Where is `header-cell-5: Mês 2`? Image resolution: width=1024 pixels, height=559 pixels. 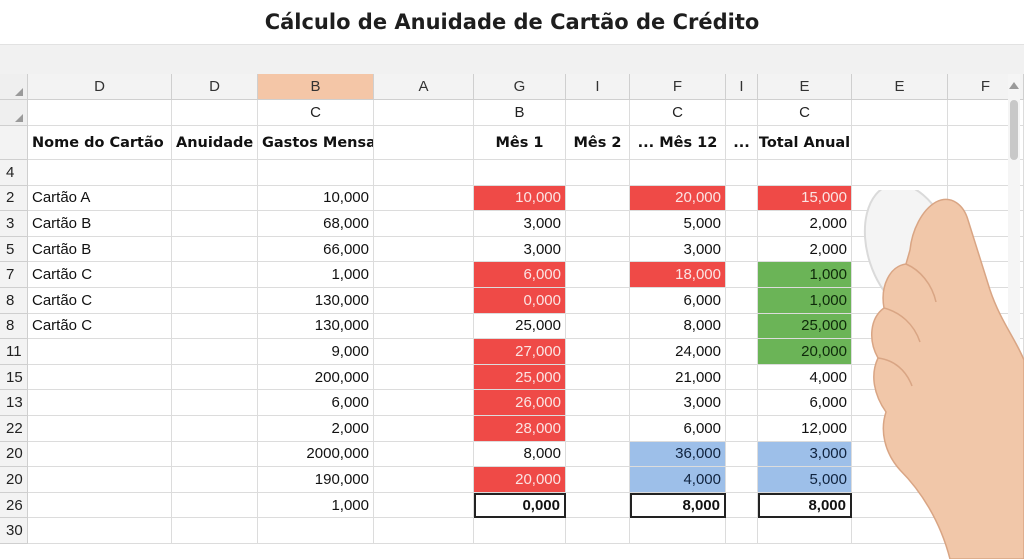
header-cell-5: Mês 2 is located at coordinates (598, 143).